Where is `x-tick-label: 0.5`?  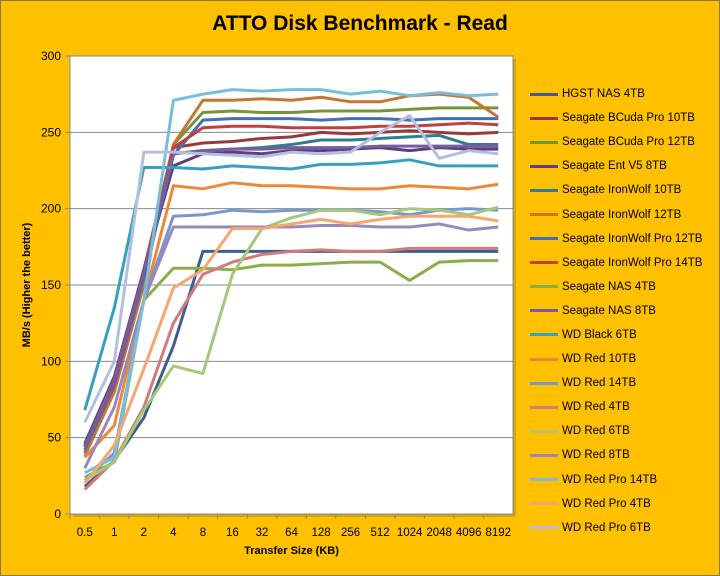
x-tick-label: 0.5 is located at coordinates (85, 533).